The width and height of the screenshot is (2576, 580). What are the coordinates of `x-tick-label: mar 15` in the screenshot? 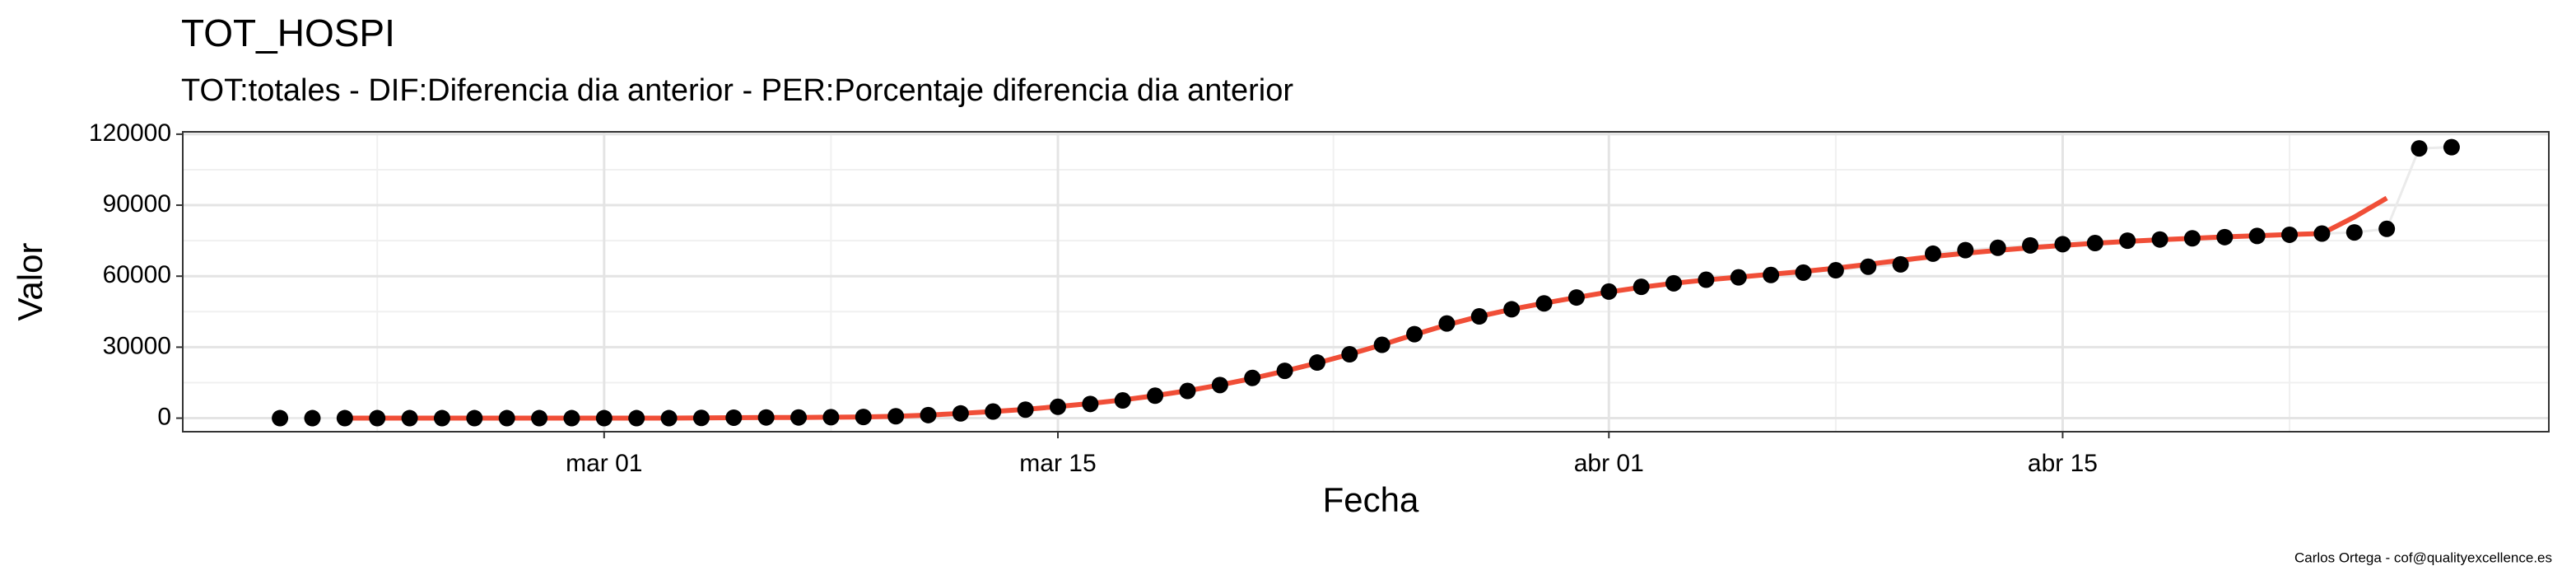 It's located at (1057, 463).